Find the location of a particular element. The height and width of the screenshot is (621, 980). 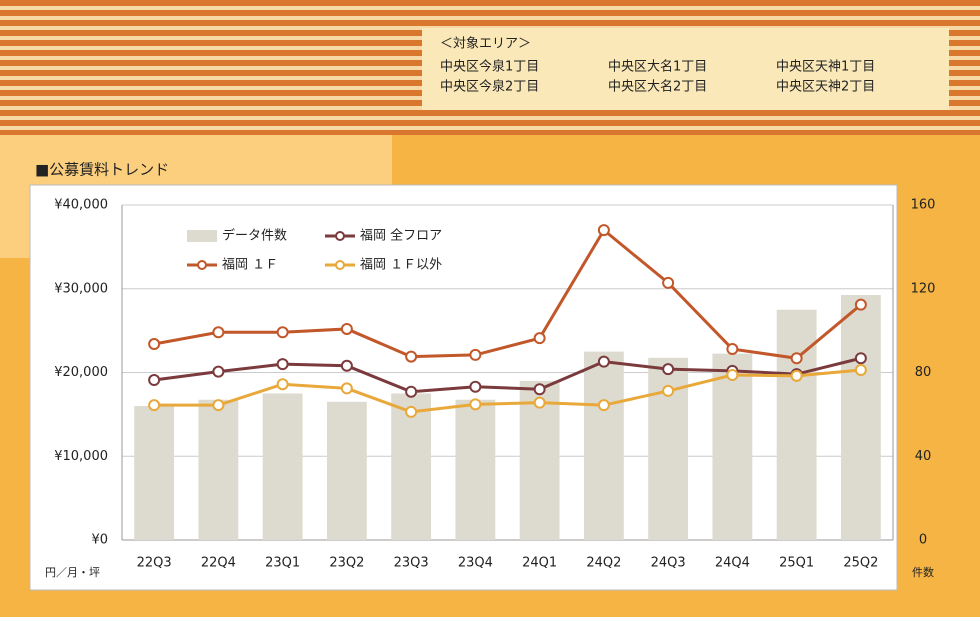

area-name: 中央区今泉2丁目 is located at coordinates (489, 87).